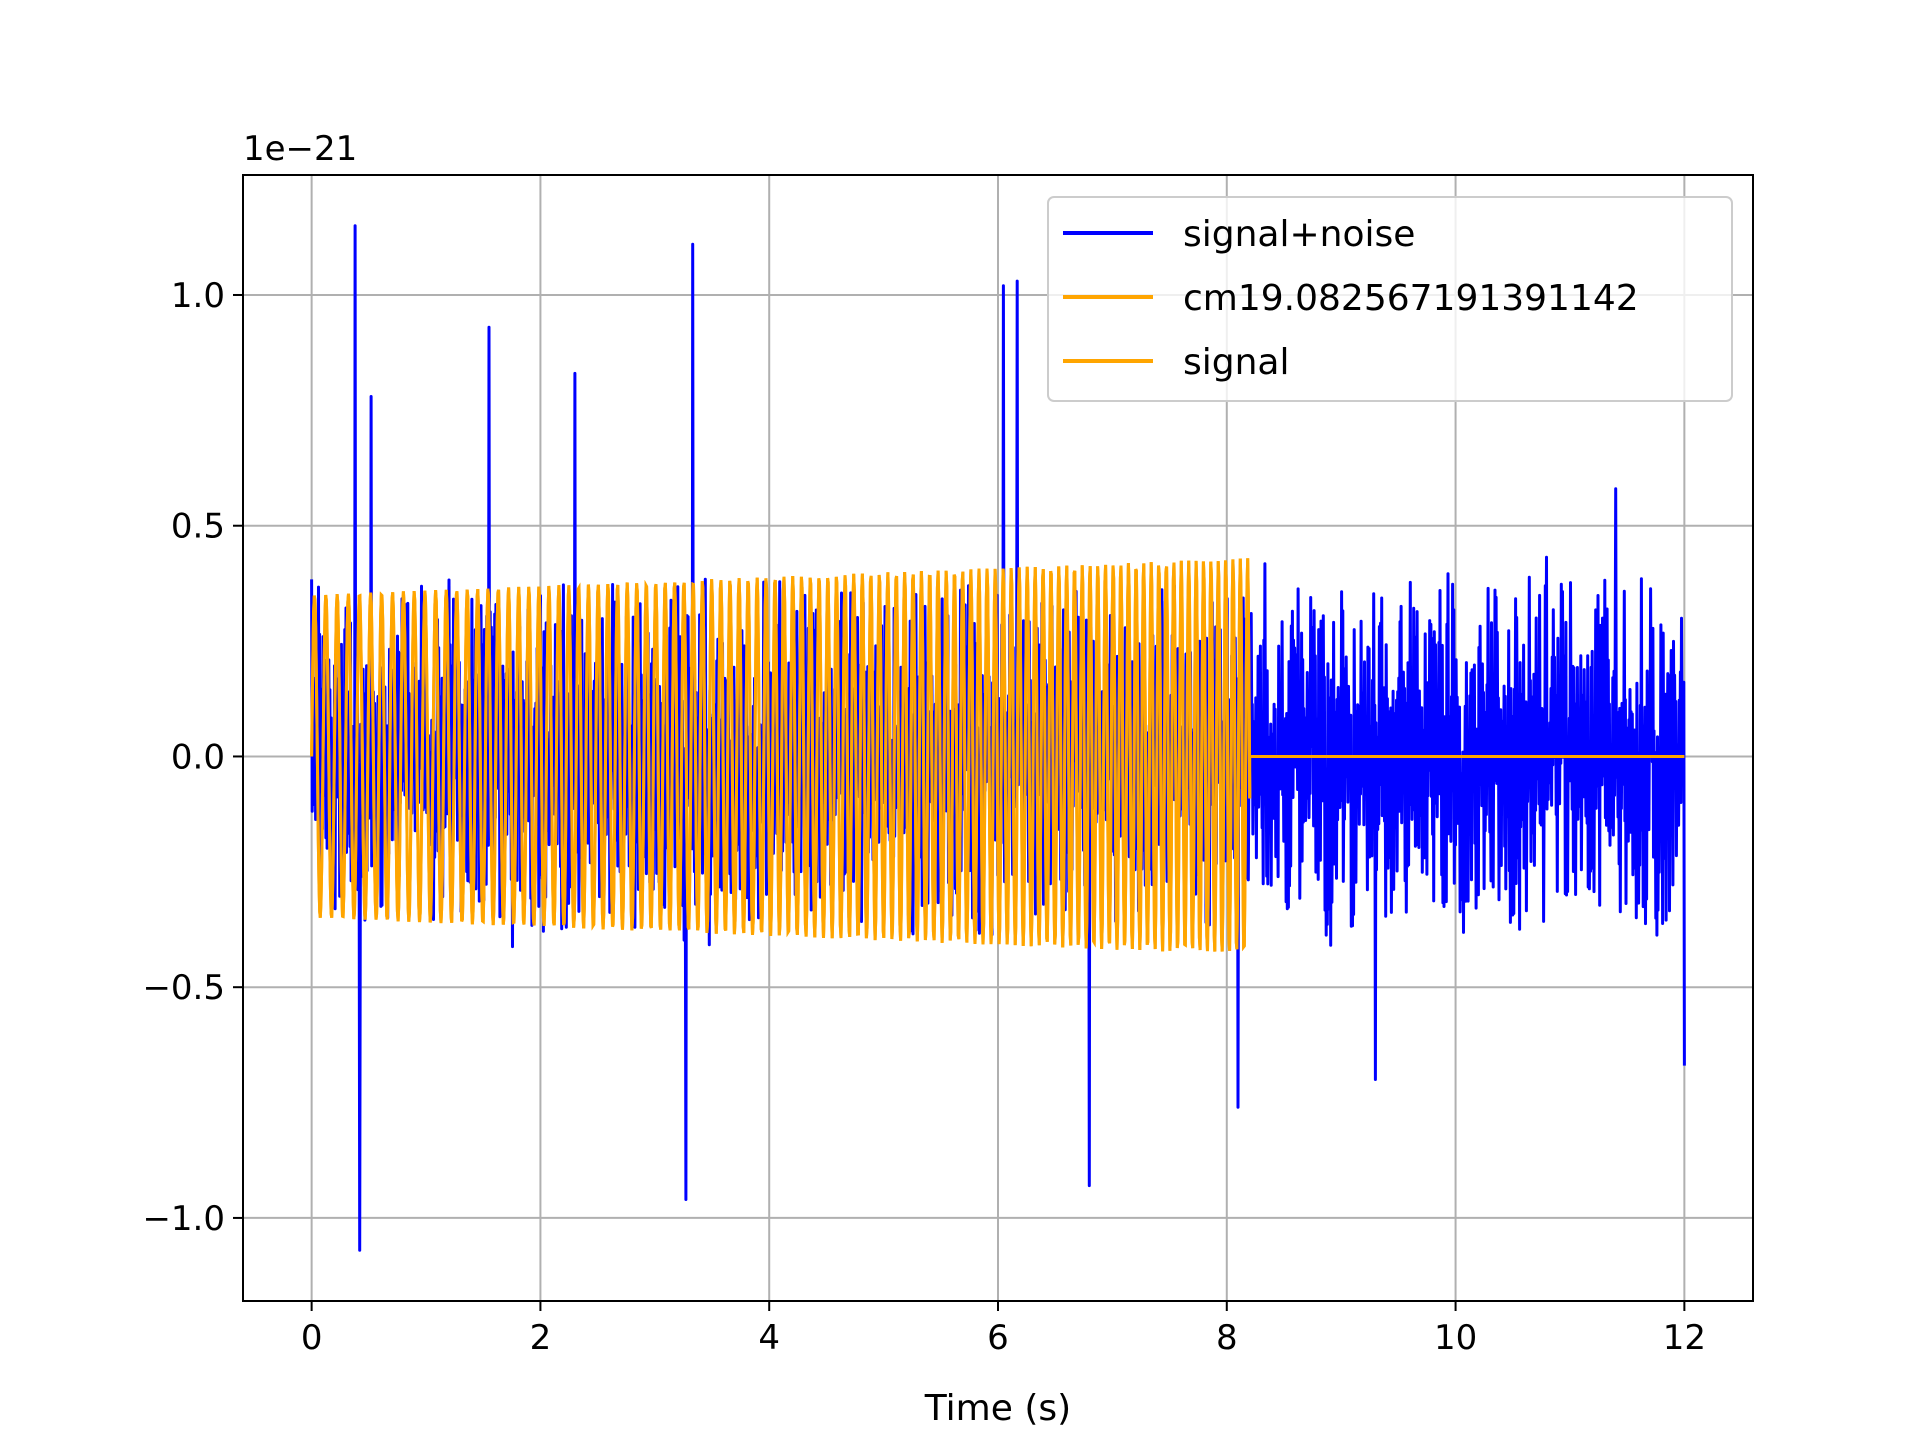  I want to click on x-tick-label: 8, so click(1227, 1338).